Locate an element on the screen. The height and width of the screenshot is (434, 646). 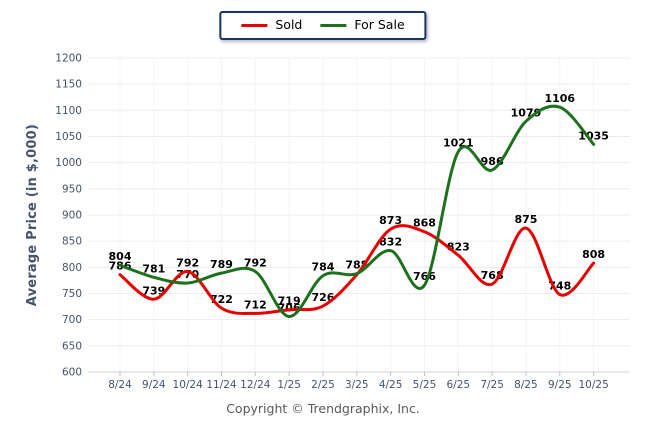
copyright-text: Copyright © Trendgraphix, Inc. is located at coordinates (323, 408).